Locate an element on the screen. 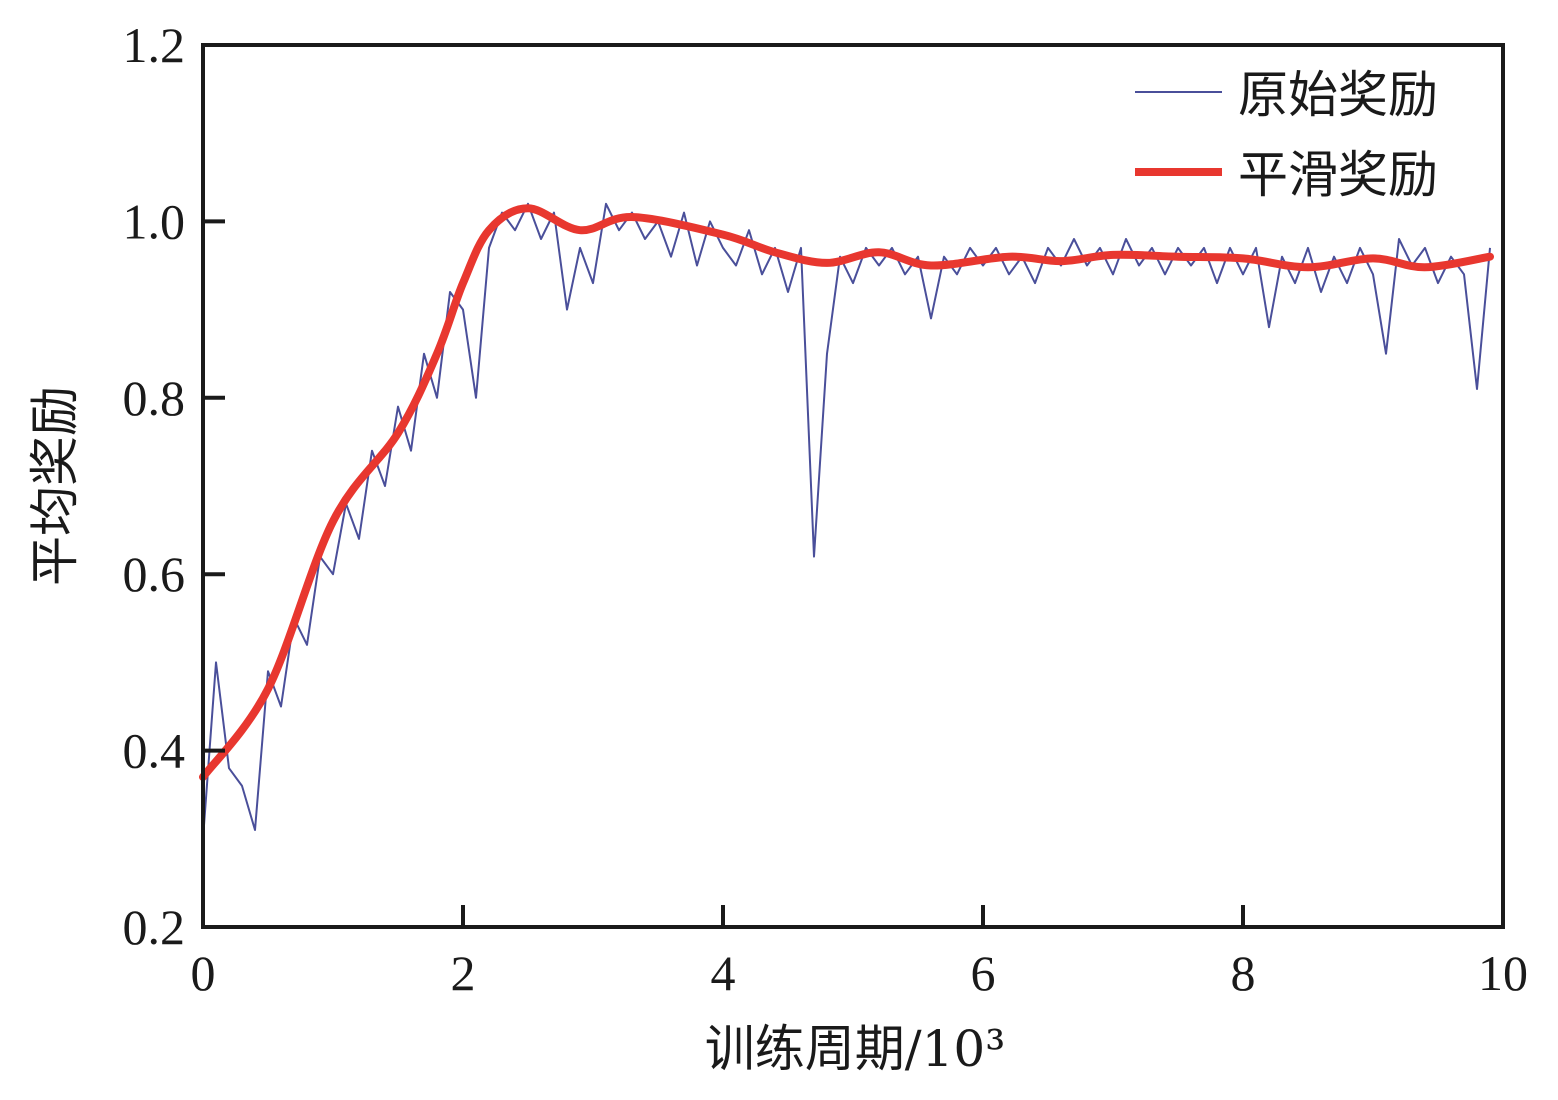  y-tick-label: 1.2 is located at coordinates (154, 45).